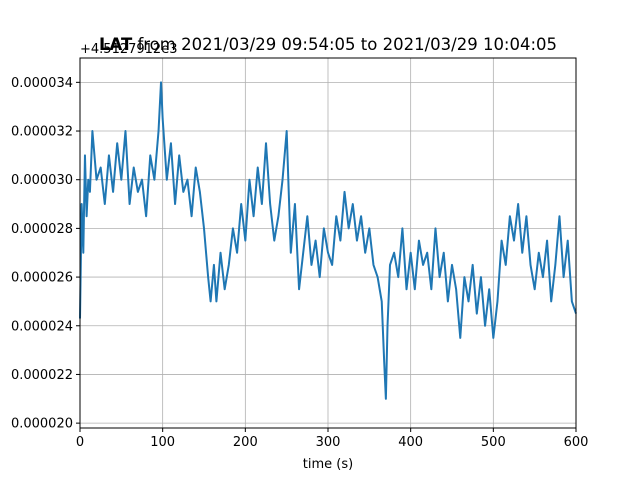 This screenshot has height=480, width=640. What do you see at coordinates (245, 442) in the screenshot?
I see `x-tick-label: 200` at bounding box center [245, 442].